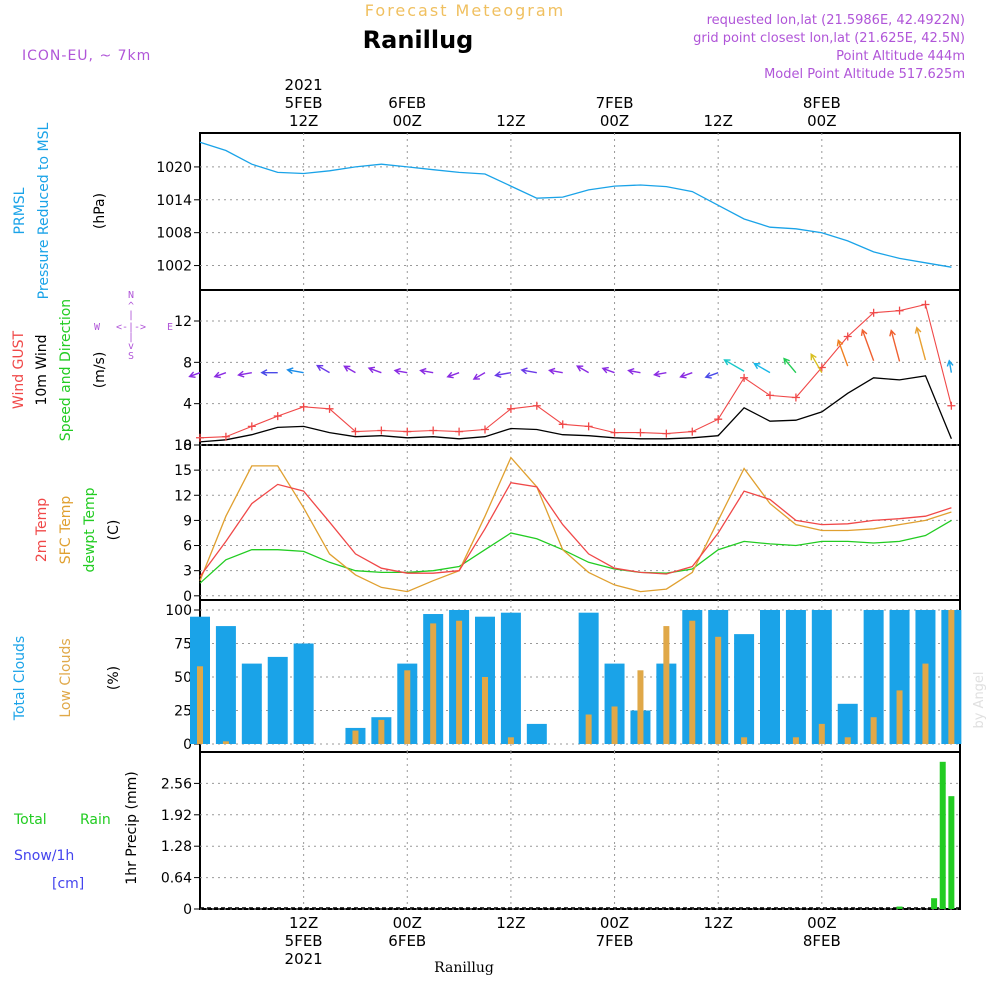  I want to click on label-rain: Rain, so click(95, 820).